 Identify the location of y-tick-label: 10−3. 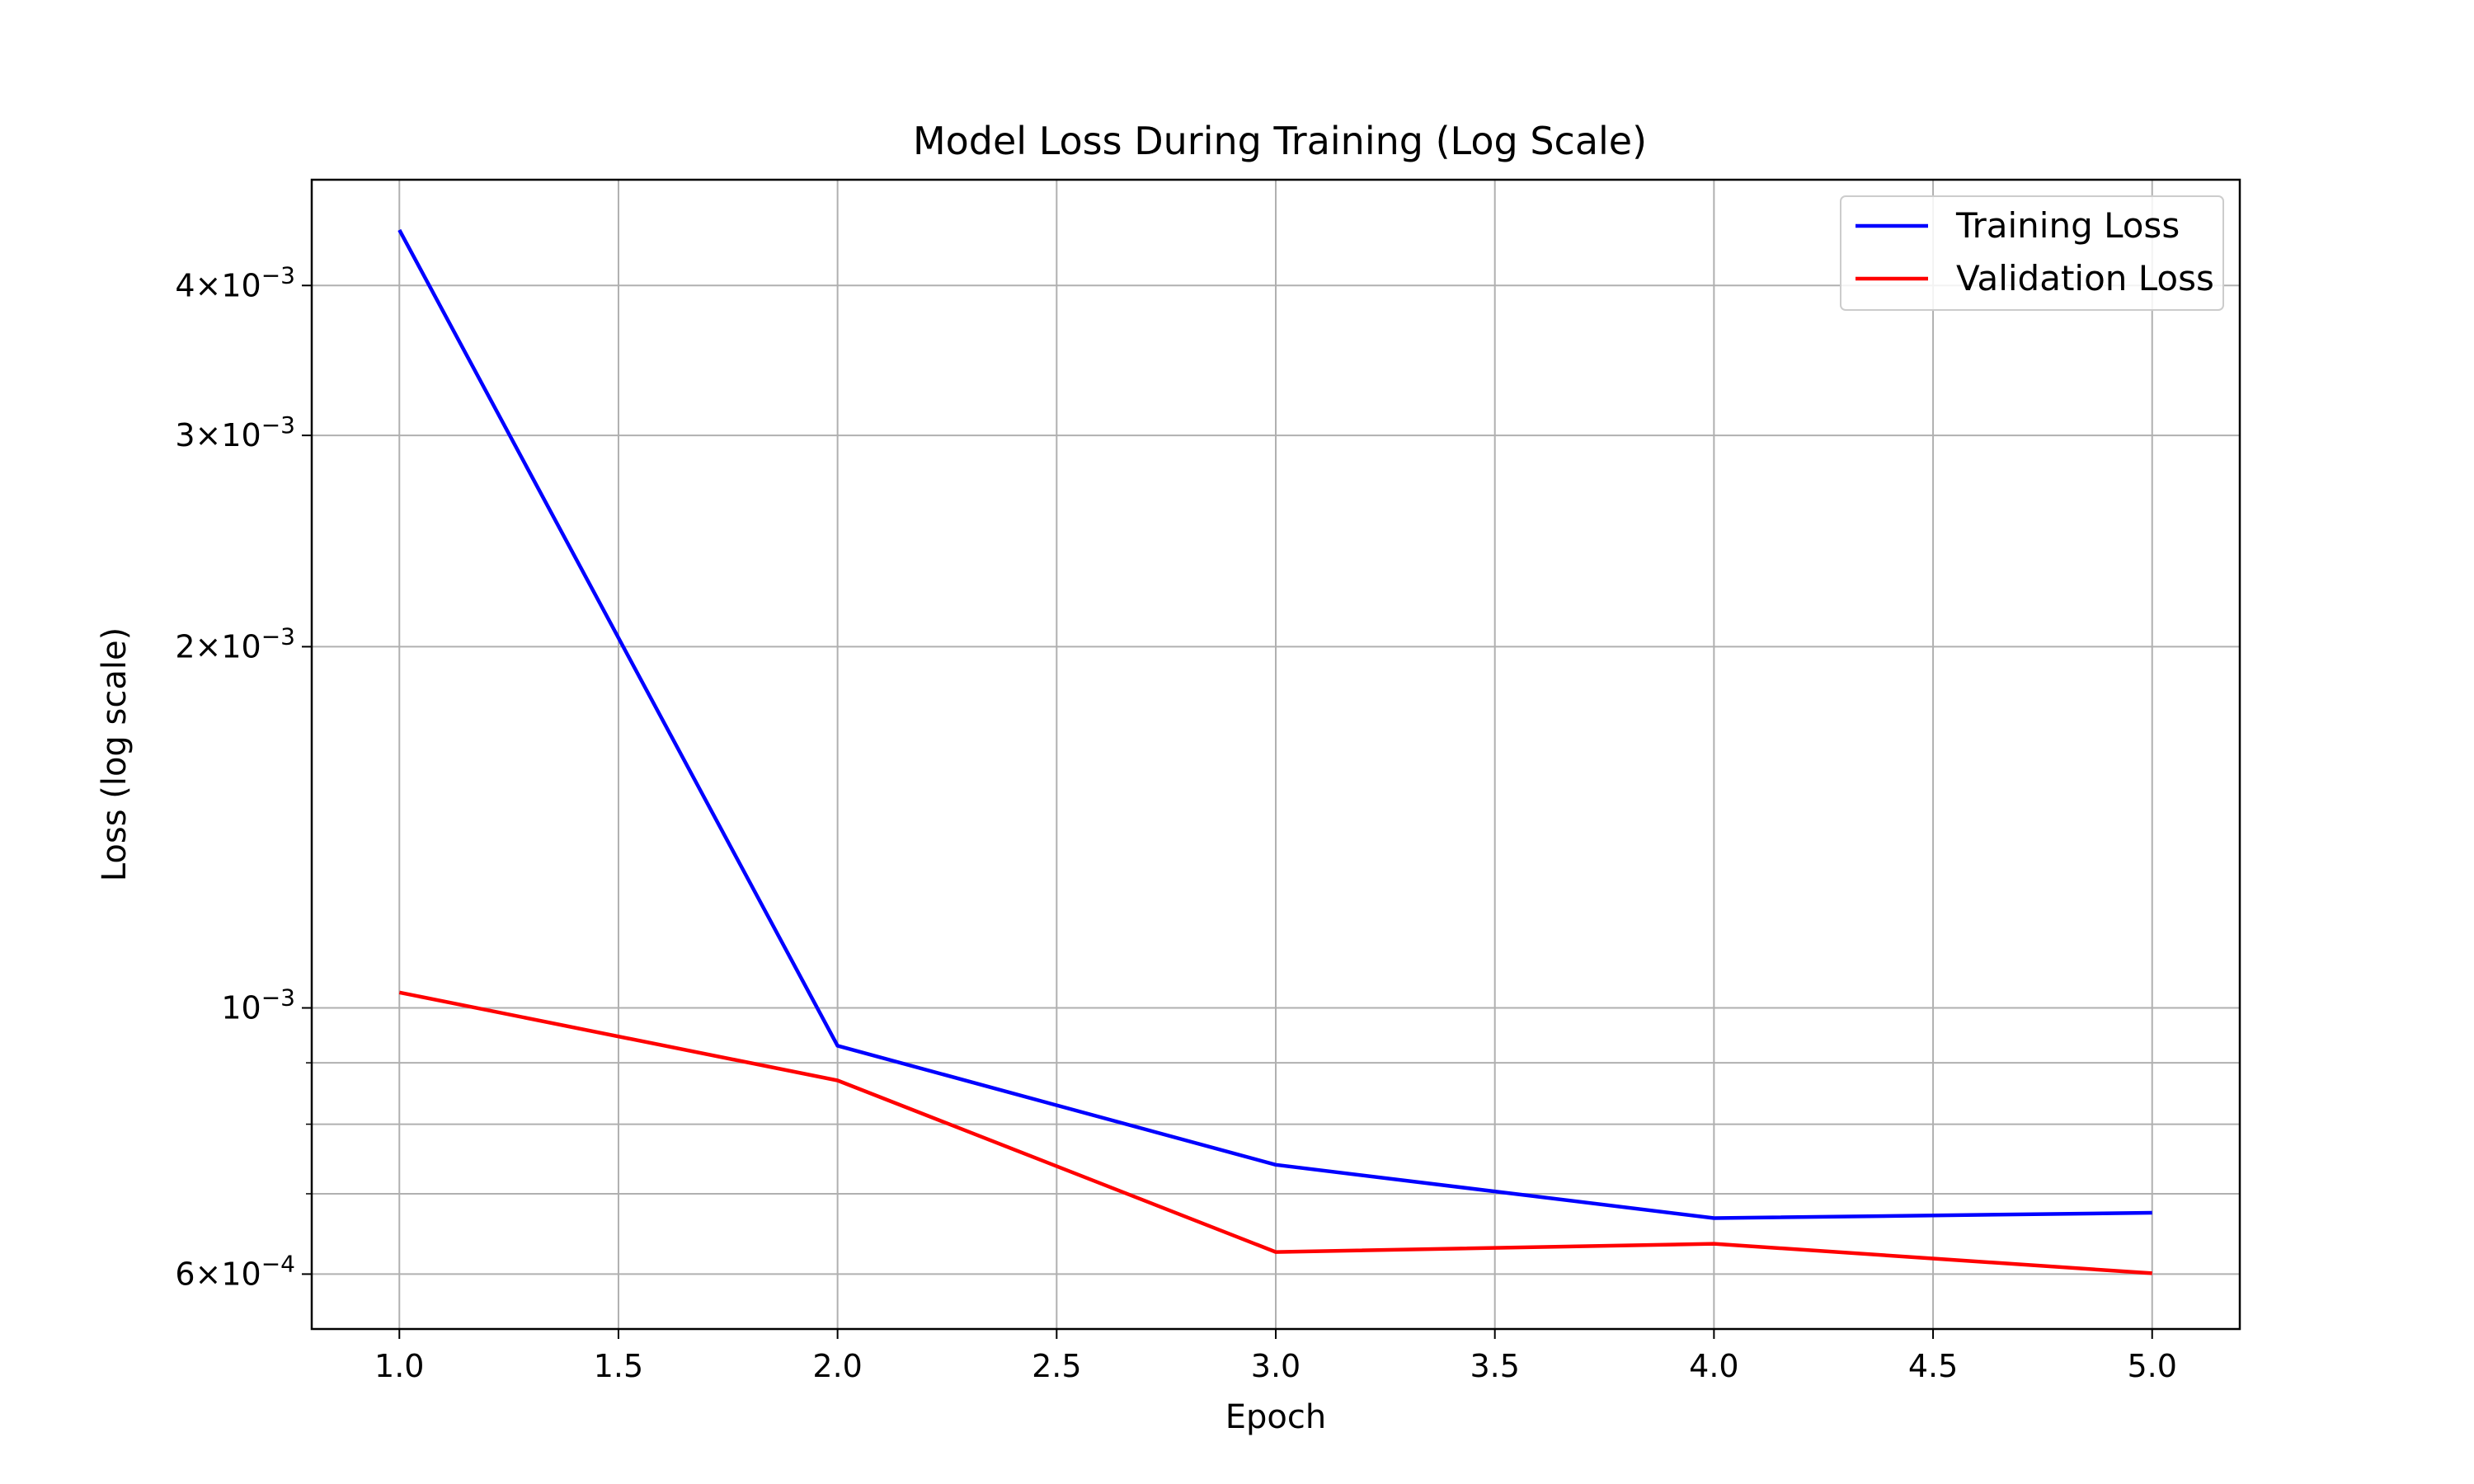
(258, 1005).